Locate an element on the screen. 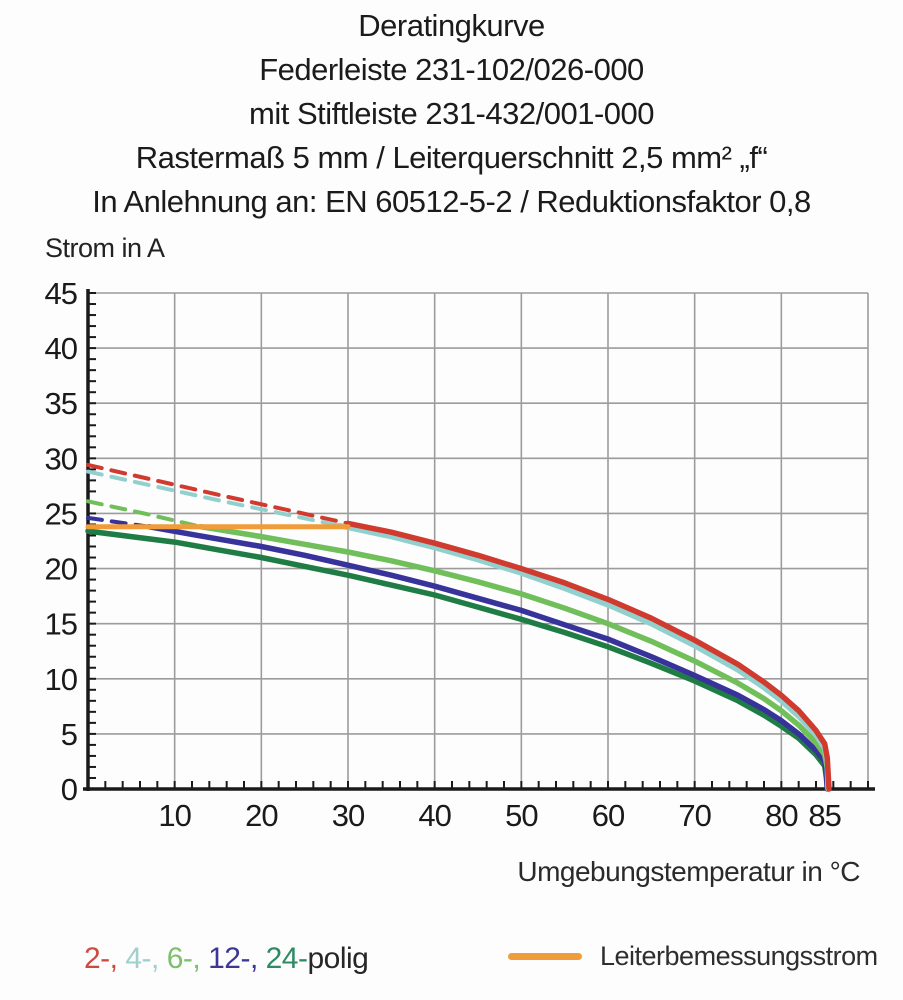 This screenshot has width=903, height=1000. title-line-3: mit Stiftleiste 231-432/001-000 is located at coordinates (451, 113).